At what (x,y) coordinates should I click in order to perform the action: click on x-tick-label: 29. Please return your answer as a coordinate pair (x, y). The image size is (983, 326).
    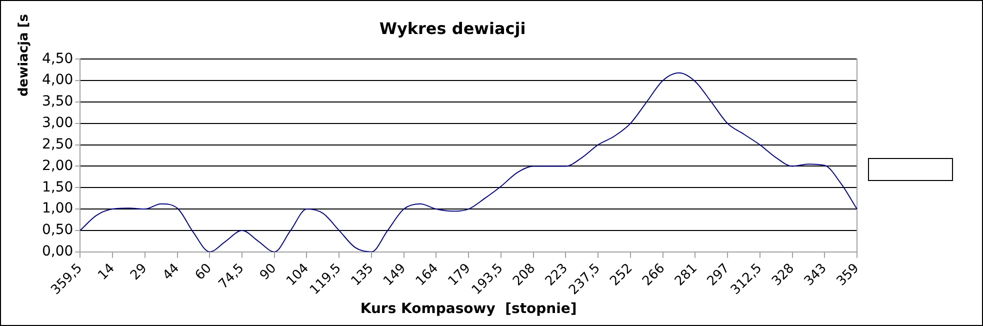
    Looking at the image, I should click on (139, 272).